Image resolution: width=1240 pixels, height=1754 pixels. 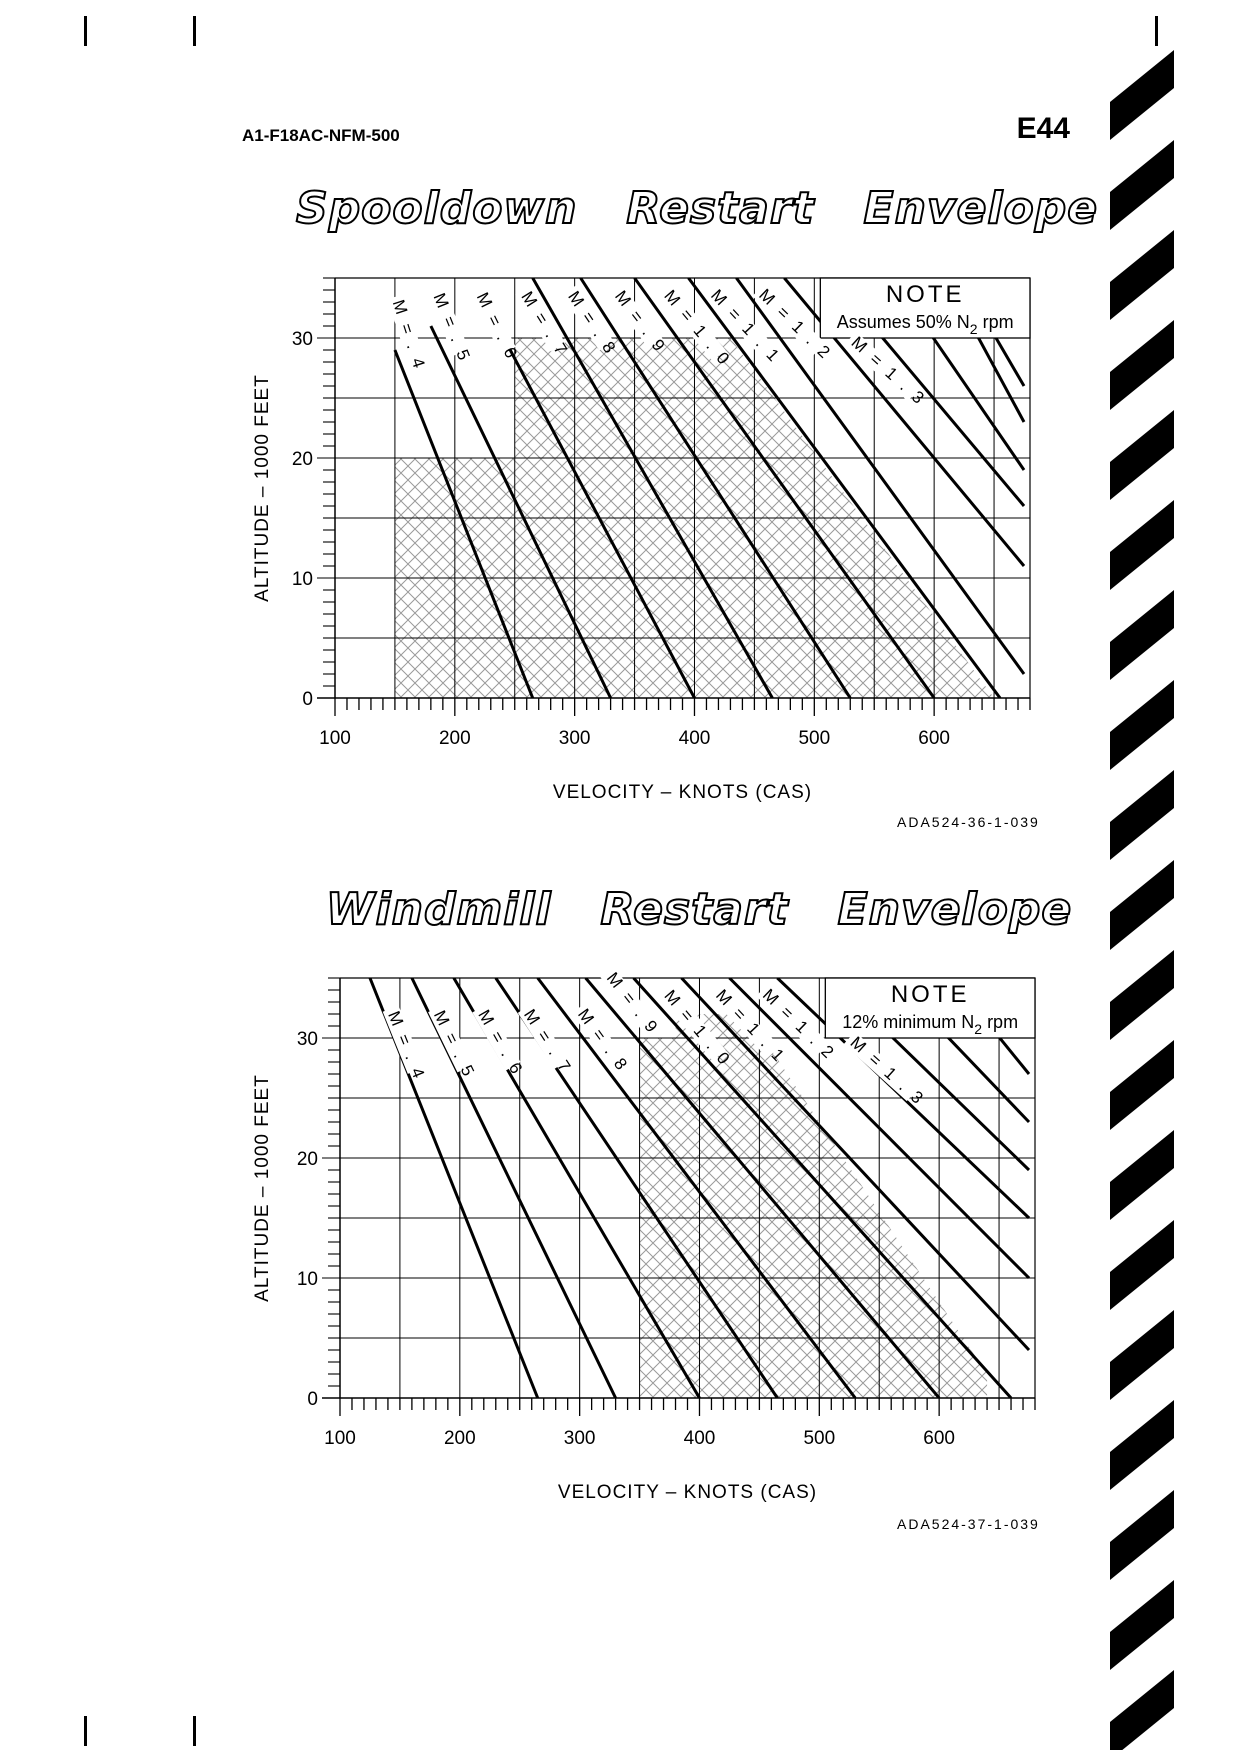 What do you see at coordinates (697, 208) in the screenshot?
I see `chart-title-spooldown: Spooldown Restart Envelope` at bounding box center [697, 208].